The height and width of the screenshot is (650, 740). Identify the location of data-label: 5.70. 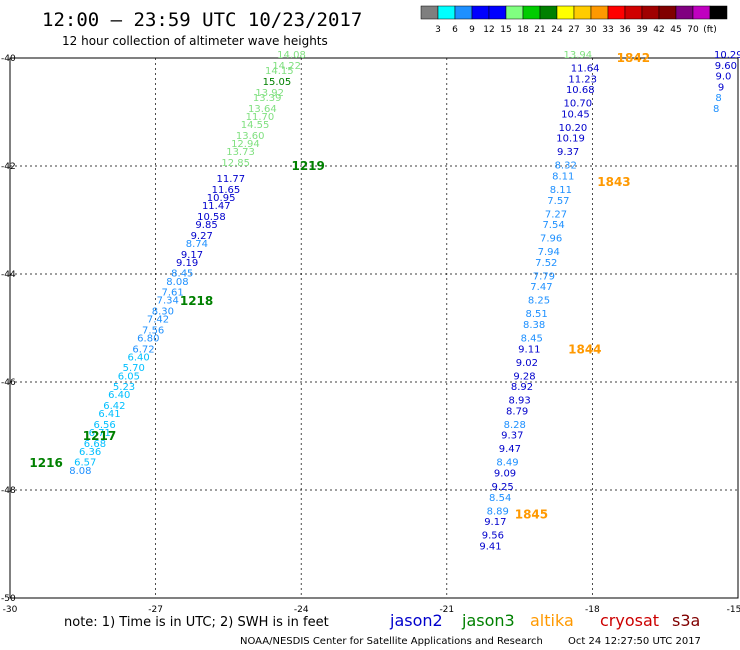
(134, 368).